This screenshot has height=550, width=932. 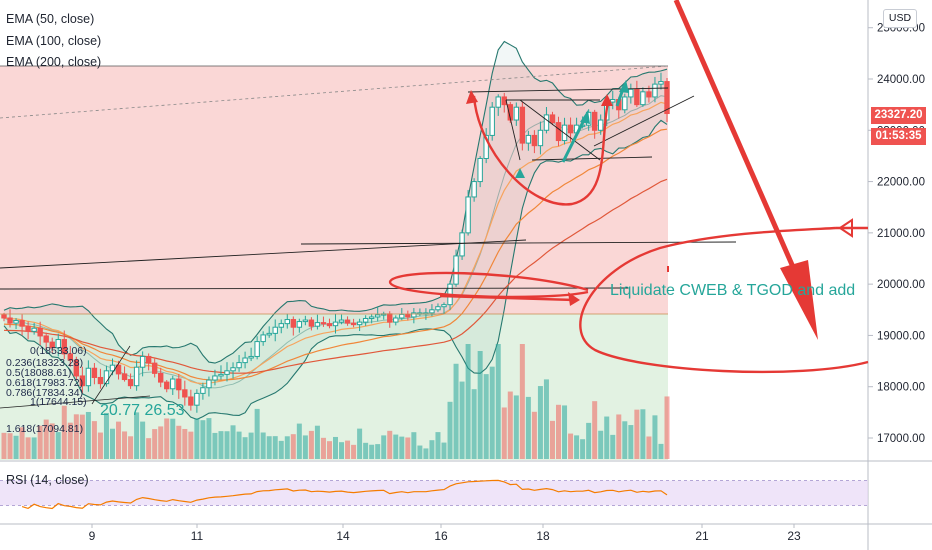 I want to click on time-tick-label: 11, so click(x=197, y=536).